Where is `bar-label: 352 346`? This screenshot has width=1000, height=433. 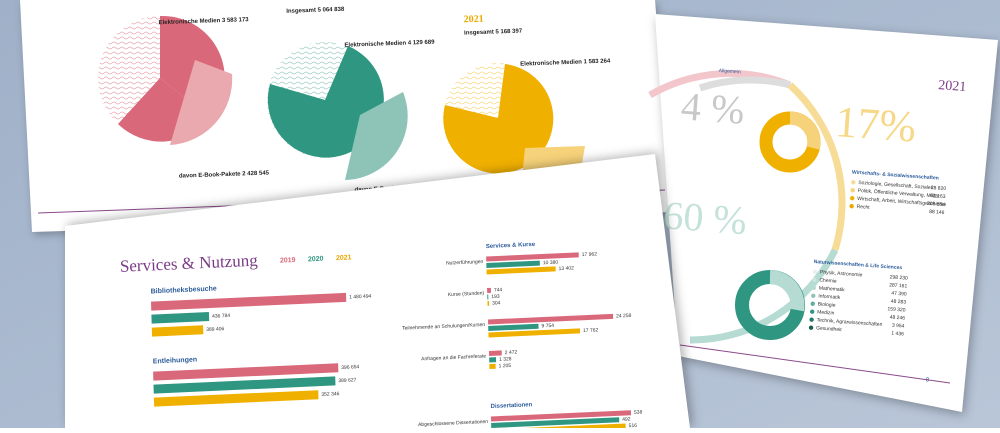 bar-label: 352 346 is located at coordinates (330, 394).